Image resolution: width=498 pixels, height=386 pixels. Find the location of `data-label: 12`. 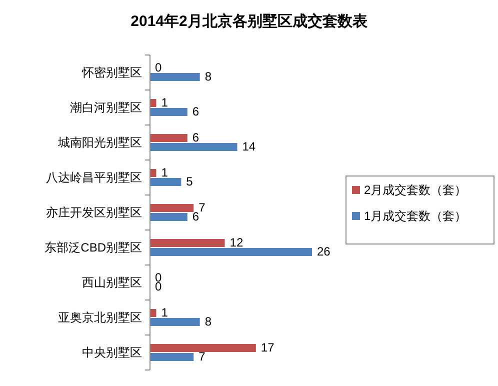

data-label: 12 is located at coordinates (237, 243).